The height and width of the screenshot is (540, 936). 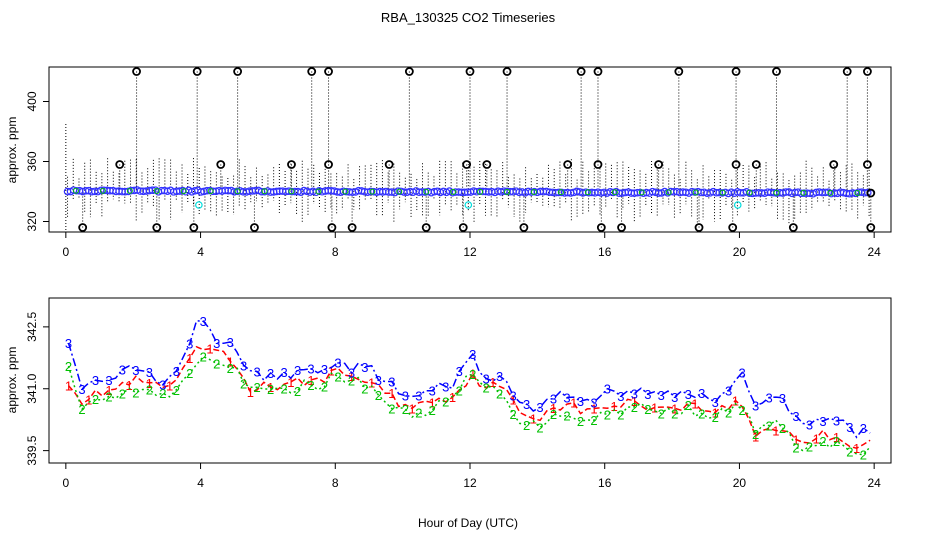 What do you see at coordinates (335, 252) in the screenshot?
I see `top-x-tick-label: 8` at bounding box center [335, 252].